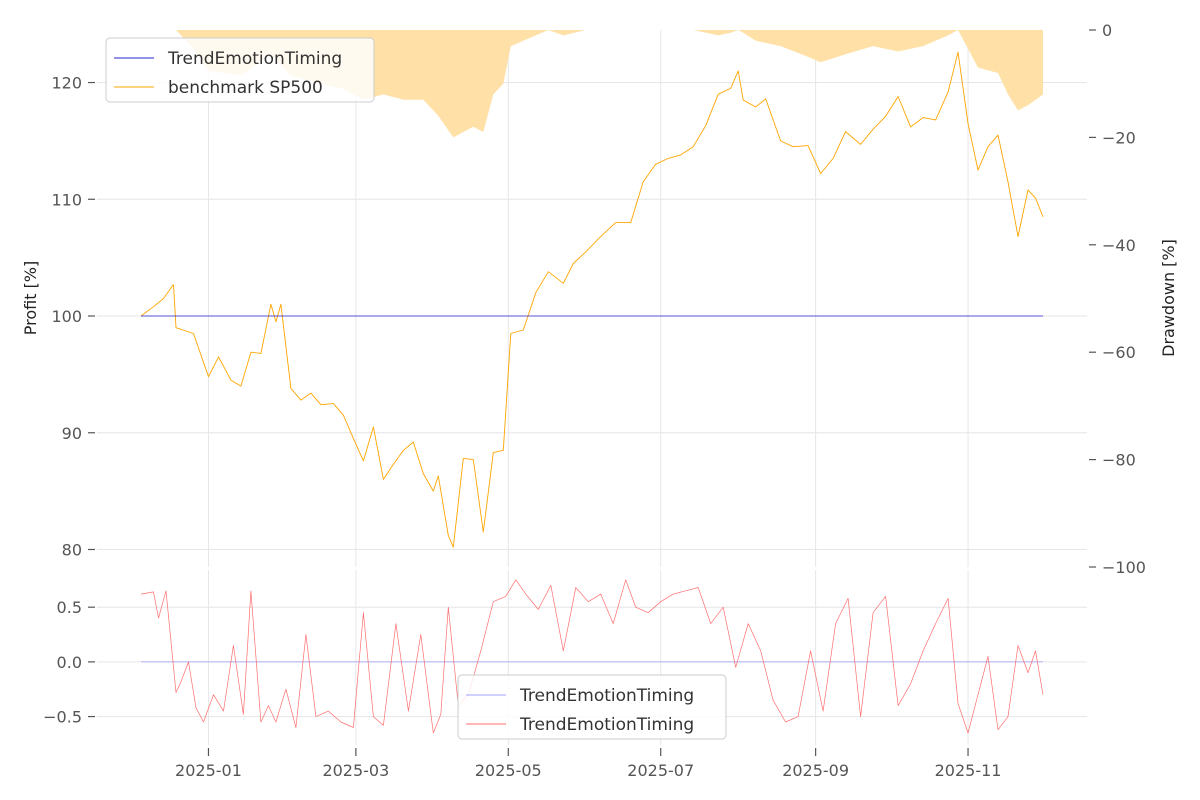  What do you see at coordinates (245, 88) in the screenshot?
I see `profit-legend-label-1: benchmark SP500` at bounding box center [245, 88].